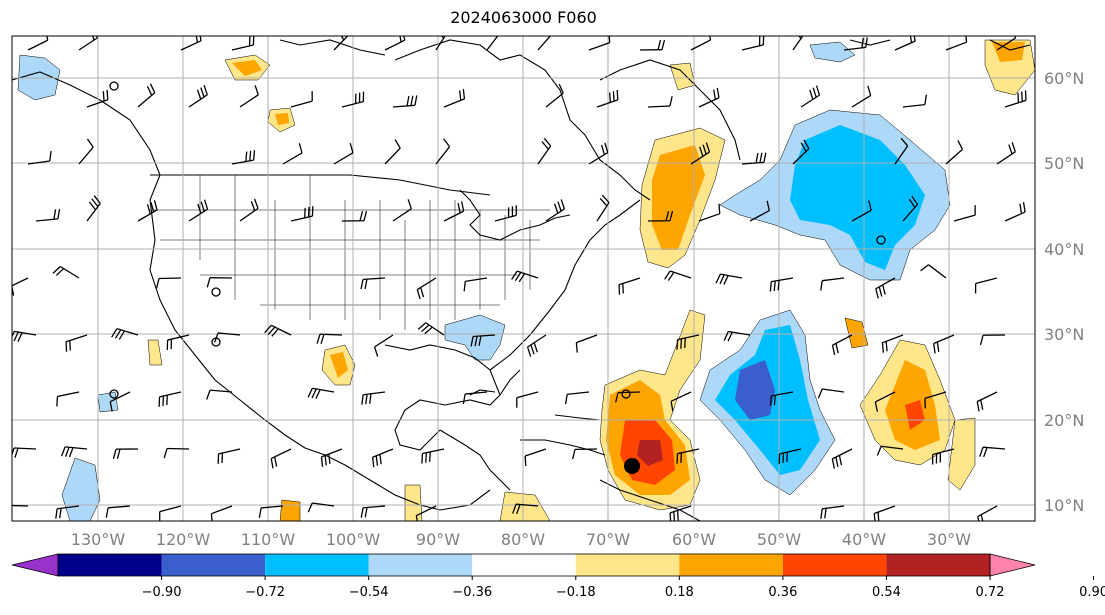  What do you see at coordinates (1064, 163) in the screenshot?
I see `lat-label: 50°N` at bounding box center [1064, 163].